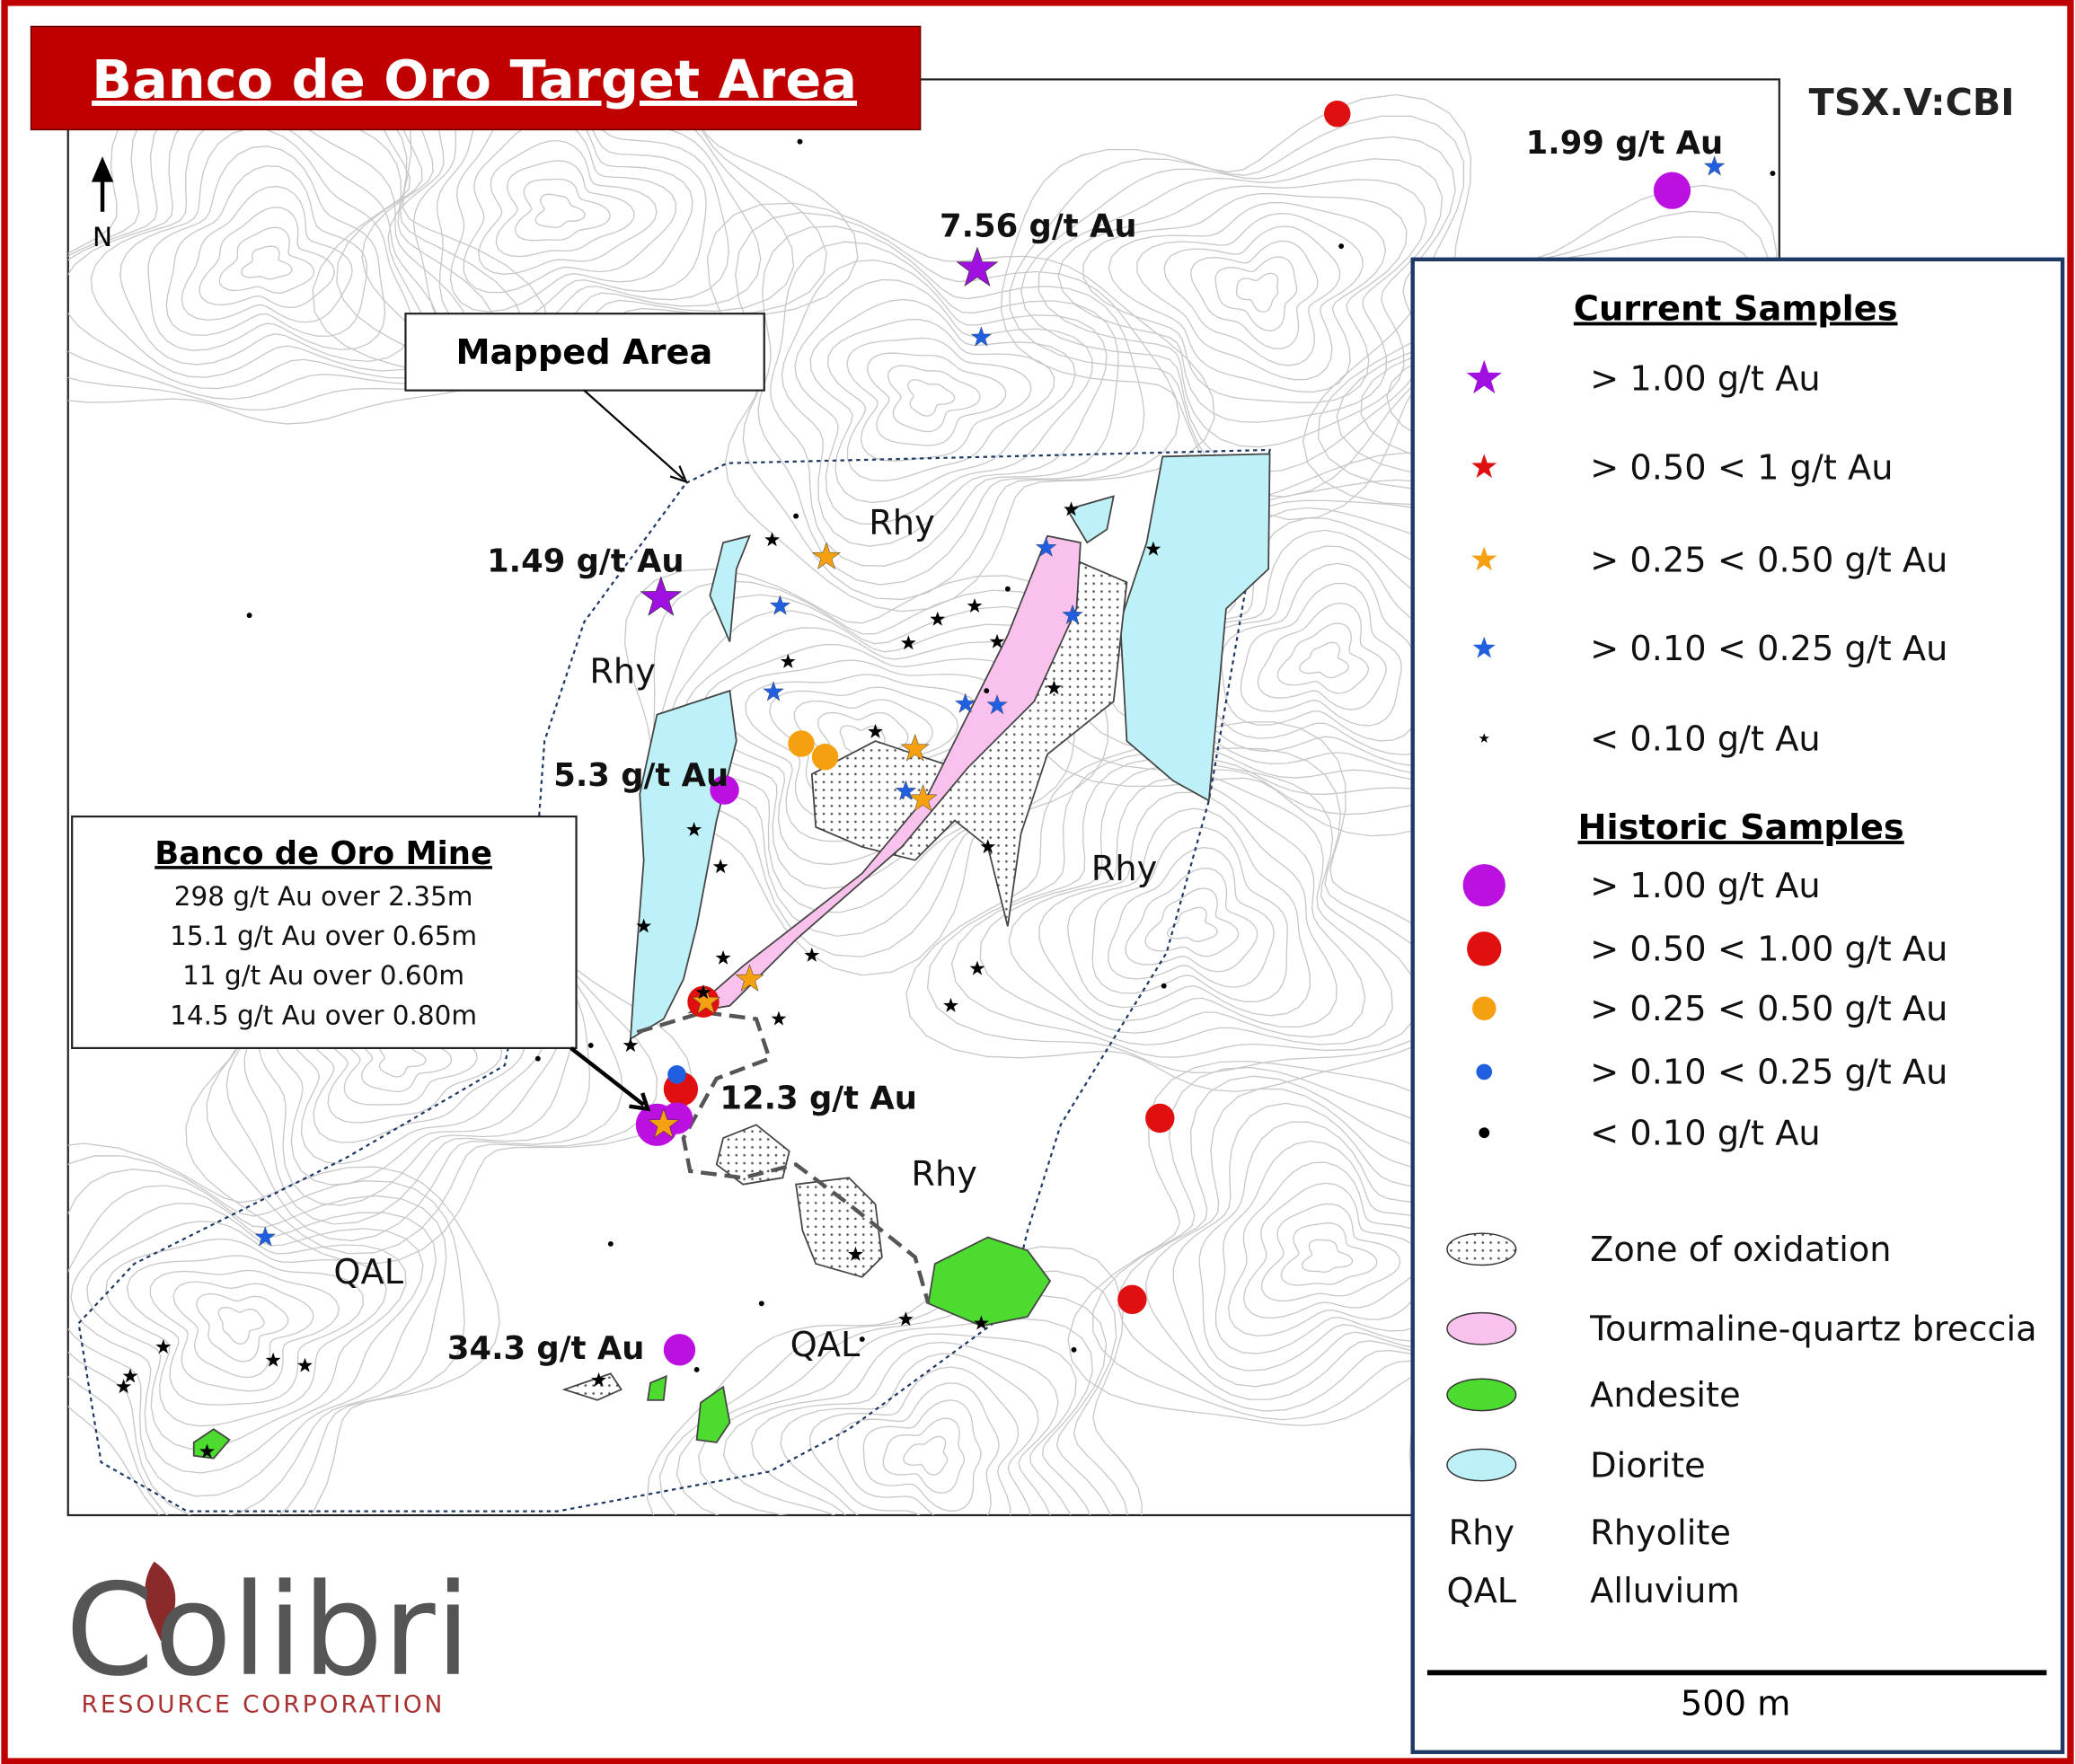 The image size is (2075, 1764). What do you see at coordinates (657, 1387) in the screenshot?
I see `andesite` at bounding box center [657, 1387].